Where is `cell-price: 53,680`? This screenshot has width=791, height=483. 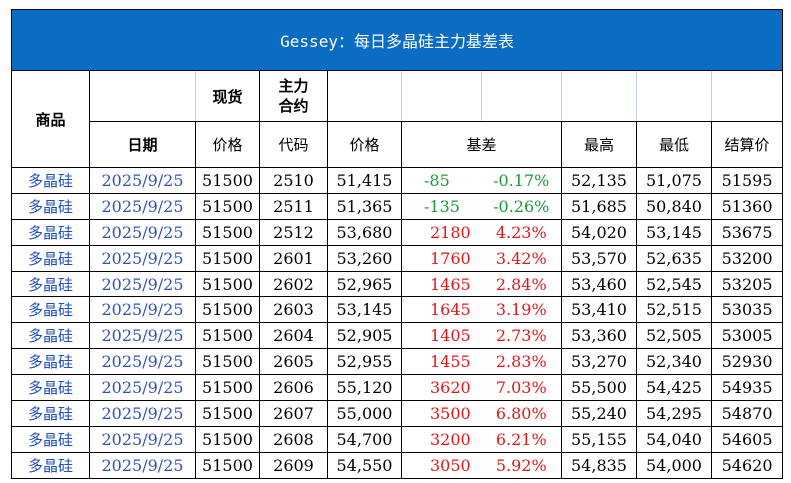 cell-price: 53,680 is located at coordinates (364, 232).